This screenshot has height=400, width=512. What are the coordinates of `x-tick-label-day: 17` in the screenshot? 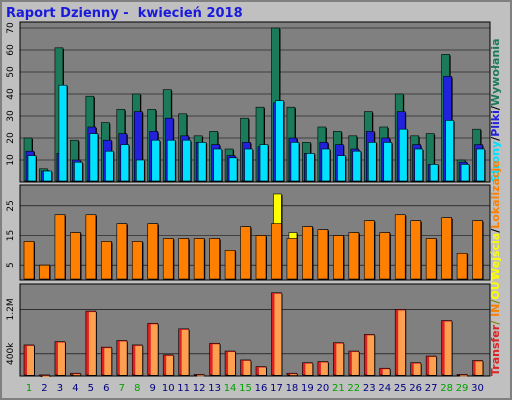 It's located at (276, 388).